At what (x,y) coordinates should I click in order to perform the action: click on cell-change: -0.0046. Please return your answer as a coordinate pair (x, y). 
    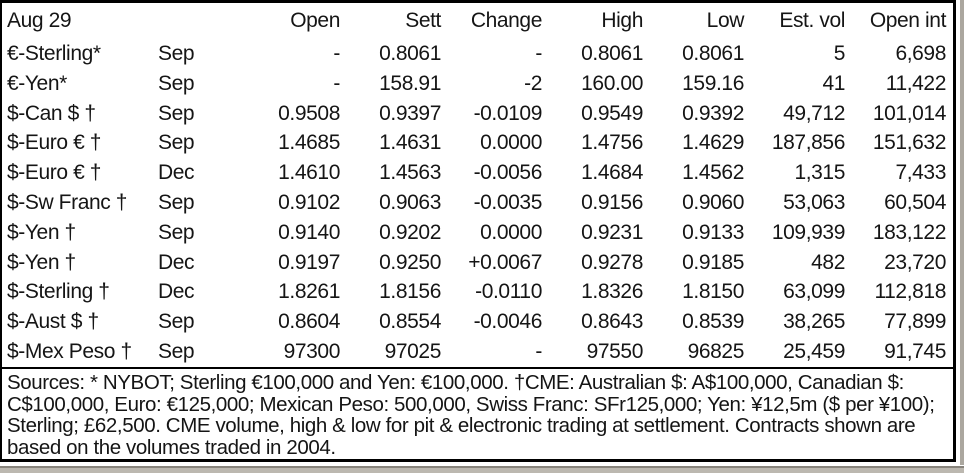
    Looking at the image, I should click on (508, 322).